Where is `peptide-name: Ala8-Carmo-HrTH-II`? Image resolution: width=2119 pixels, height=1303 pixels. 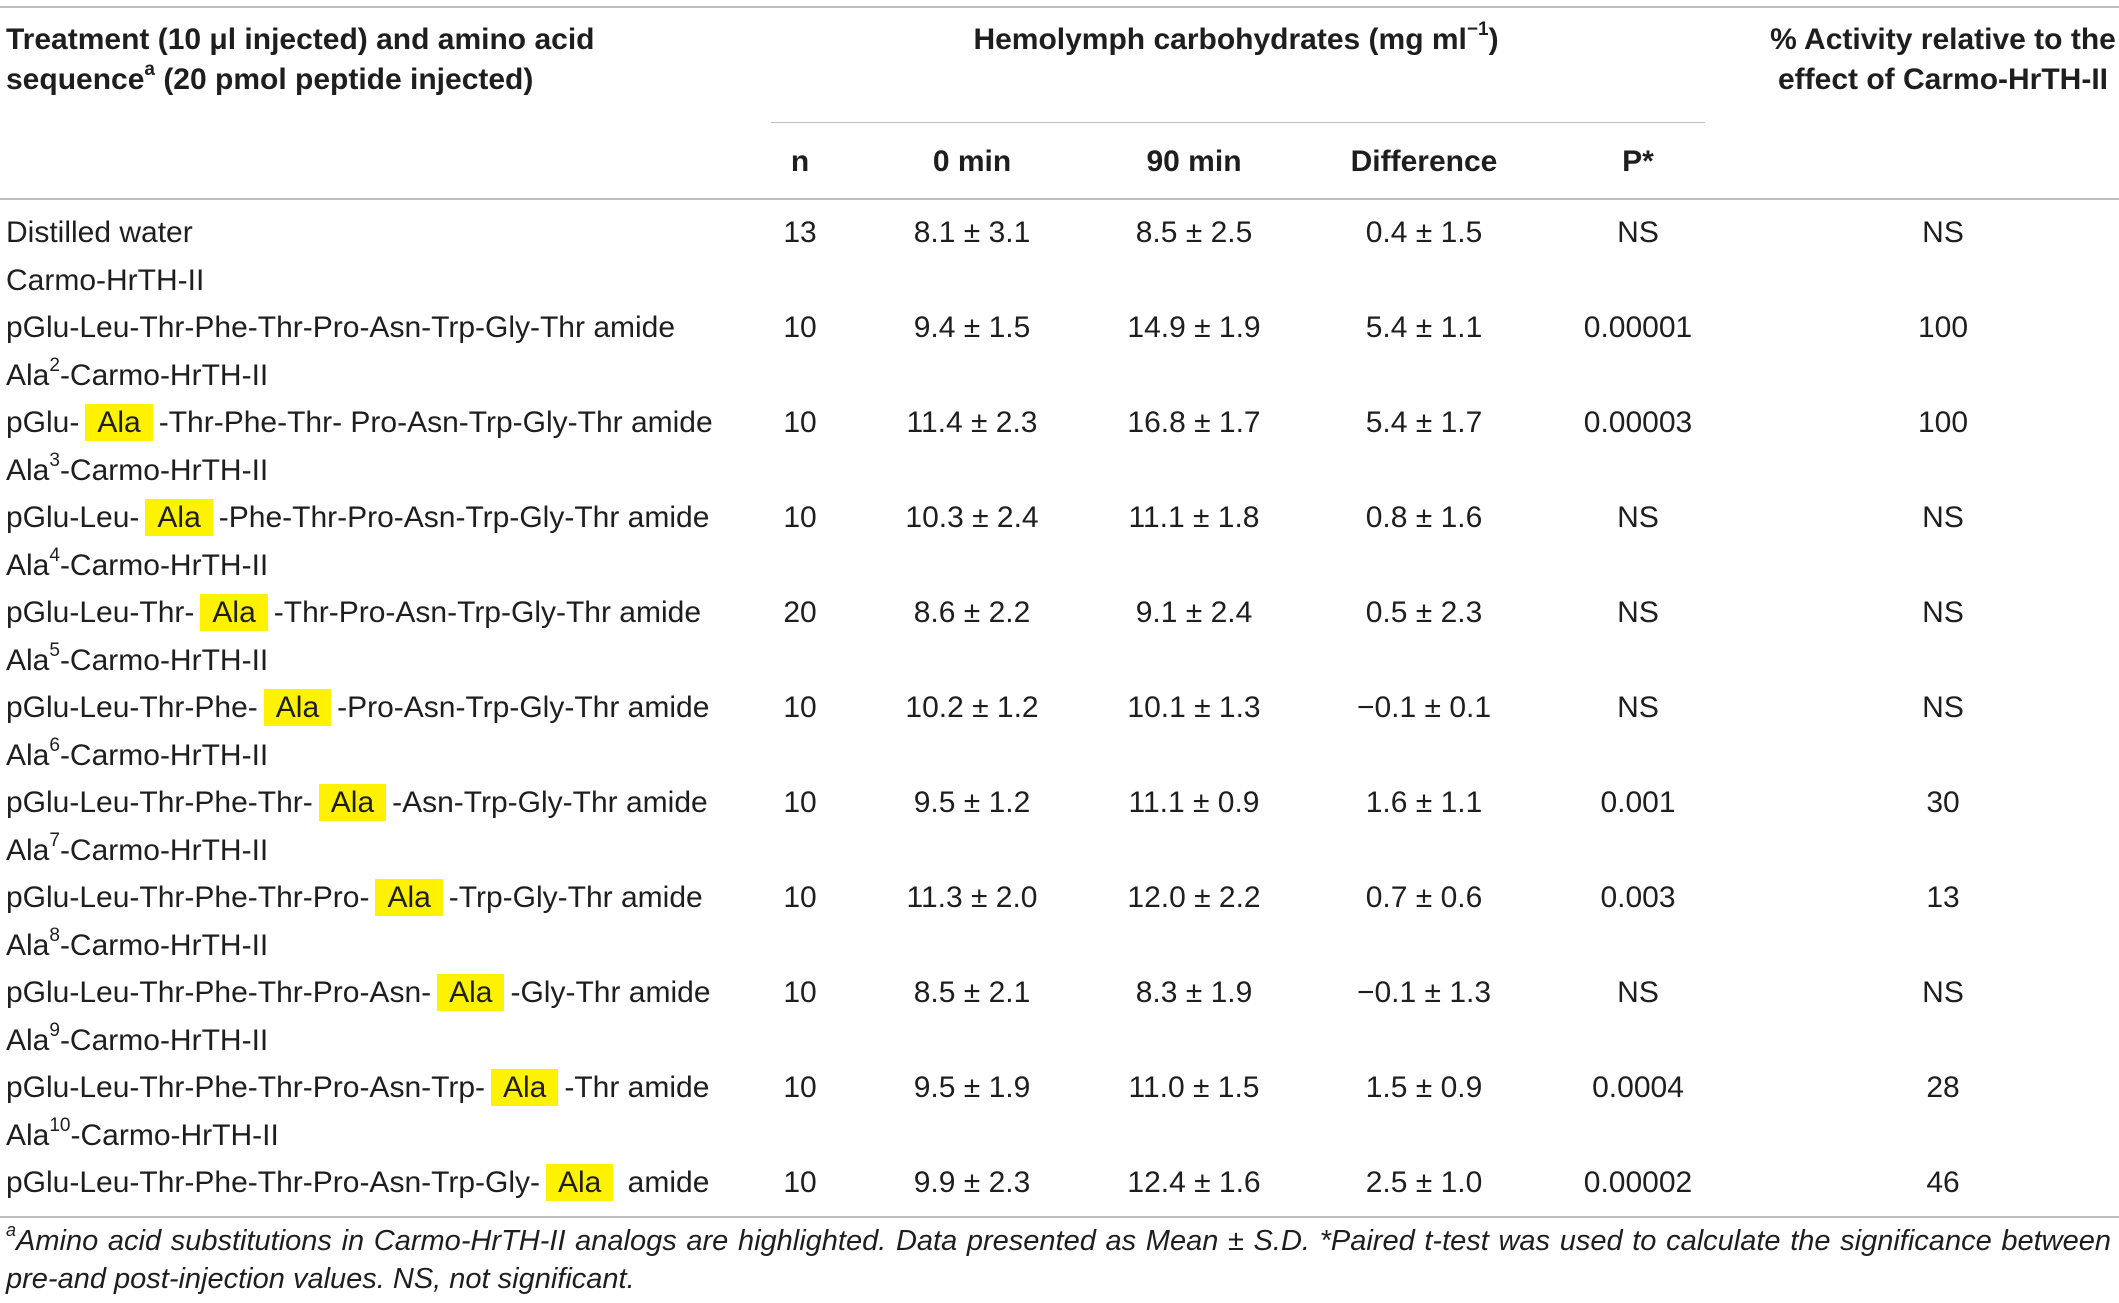
peptide-name: Ala8-Carmo-HrTH-II is located at coordinates (137, 943).